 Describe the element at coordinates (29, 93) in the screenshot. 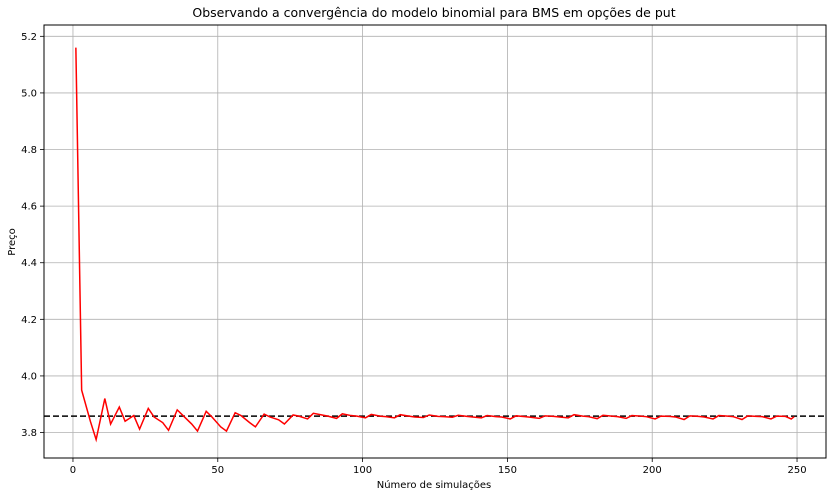

I see `y-tick-label: 5.0` at that location.